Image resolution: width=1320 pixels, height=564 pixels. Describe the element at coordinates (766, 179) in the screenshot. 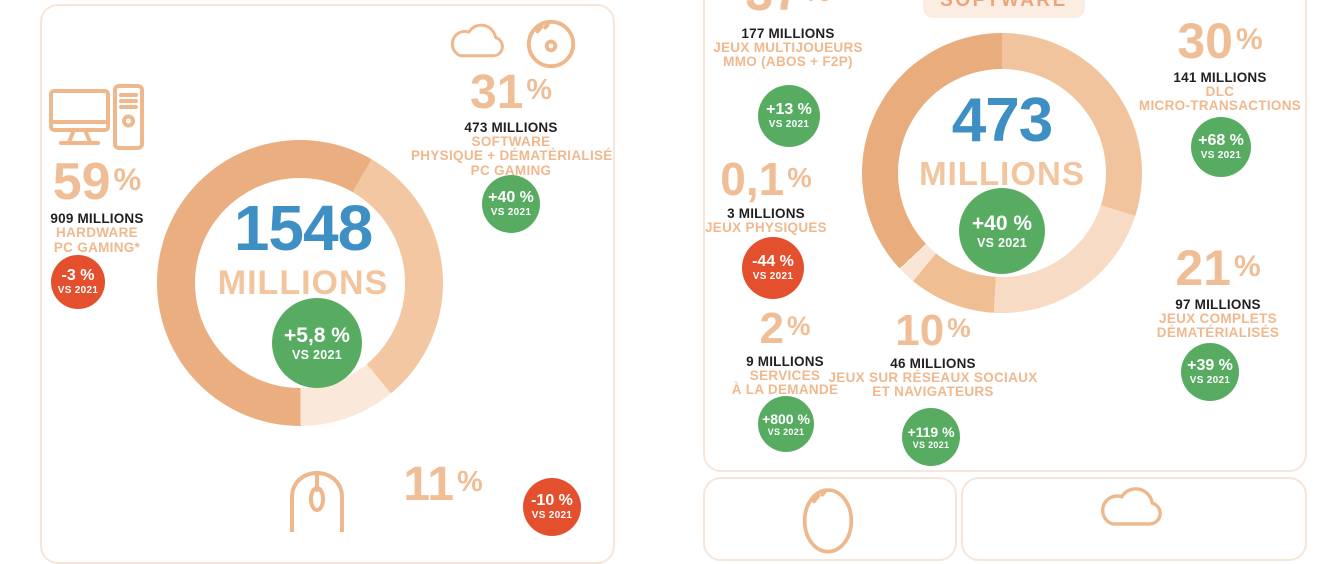

I see `physical-pct: 0,1%` at that location.